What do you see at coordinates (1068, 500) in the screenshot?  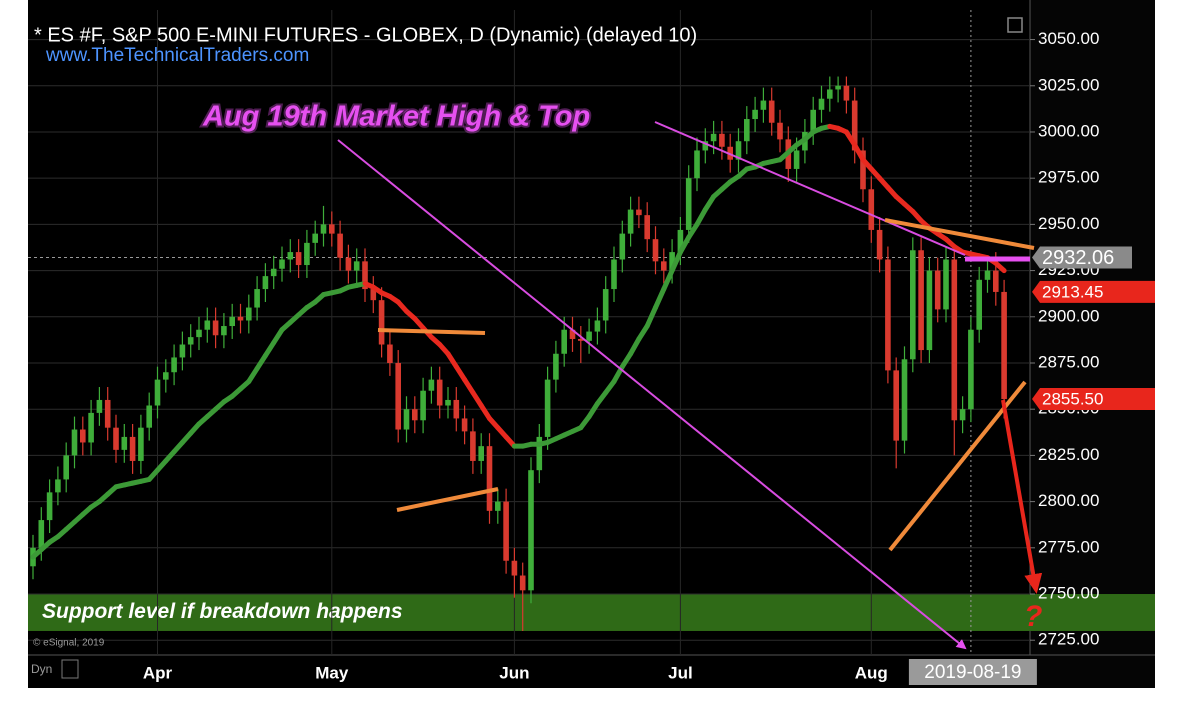 I see `y-tick-label: 2800.00` at bounding box center [1068, 500].